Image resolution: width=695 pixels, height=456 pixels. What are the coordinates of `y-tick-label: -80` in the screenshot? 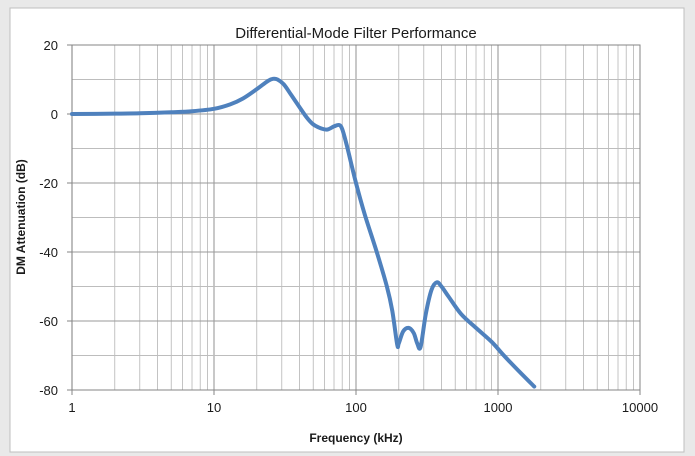 It's located at (48, 390).